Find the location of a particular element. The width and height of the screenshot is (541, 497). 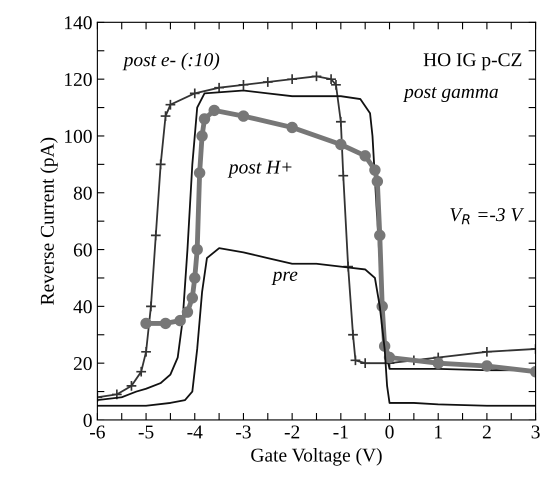

x-tick-label: -1 is located at coordinates (340, 431).